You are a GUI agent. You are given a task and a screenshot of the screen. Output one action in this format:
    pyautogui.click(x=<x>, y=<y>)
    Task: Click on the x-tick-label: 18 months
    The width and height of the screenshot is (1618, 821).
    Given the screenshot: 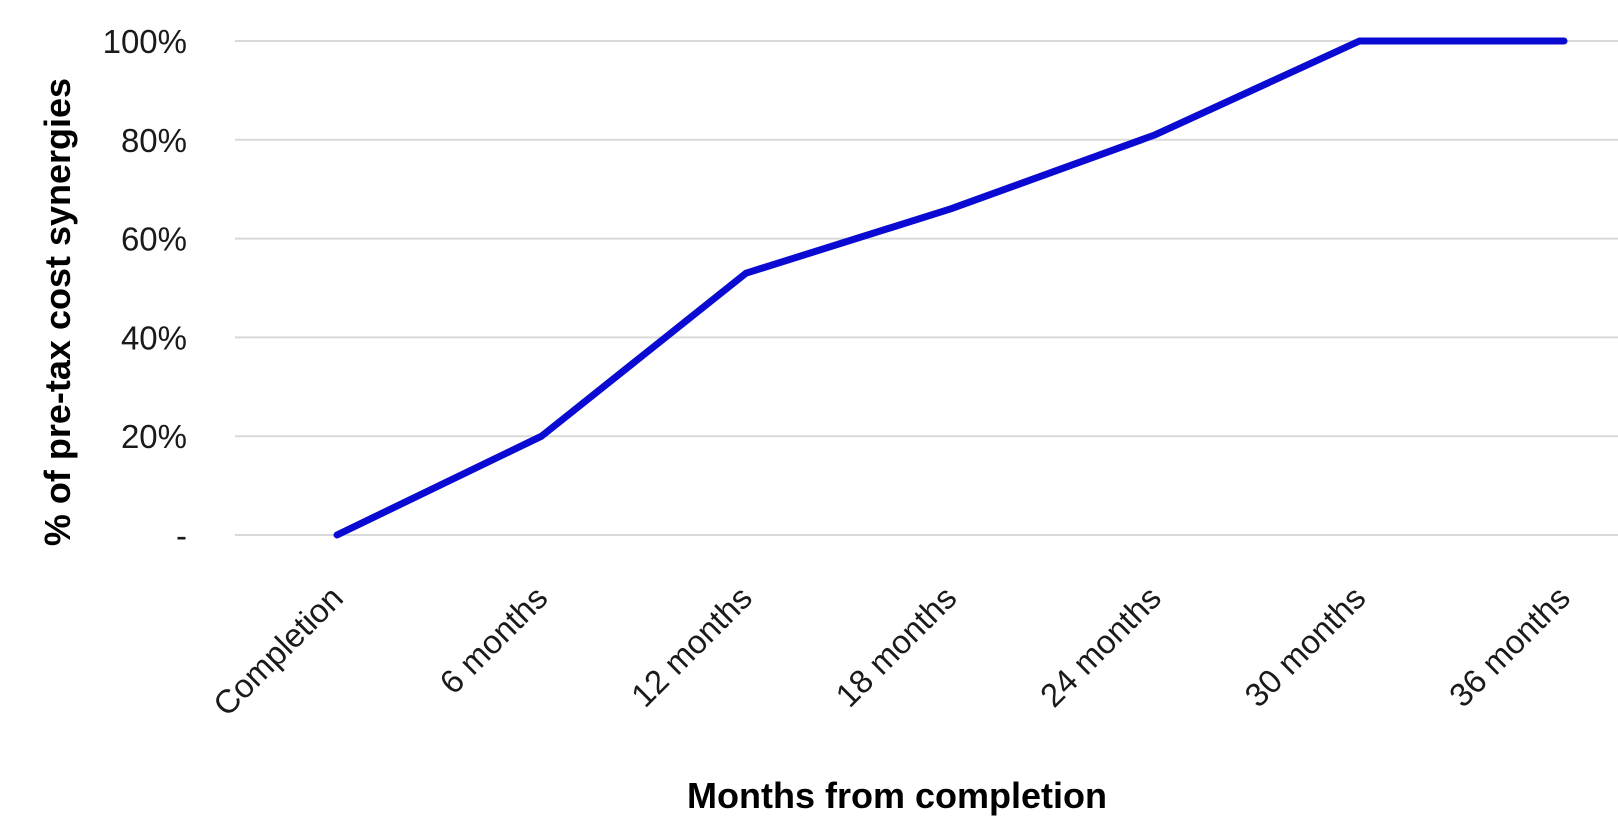 What is the action you would take?
    pyautogui.click(x=895, y=646)
    